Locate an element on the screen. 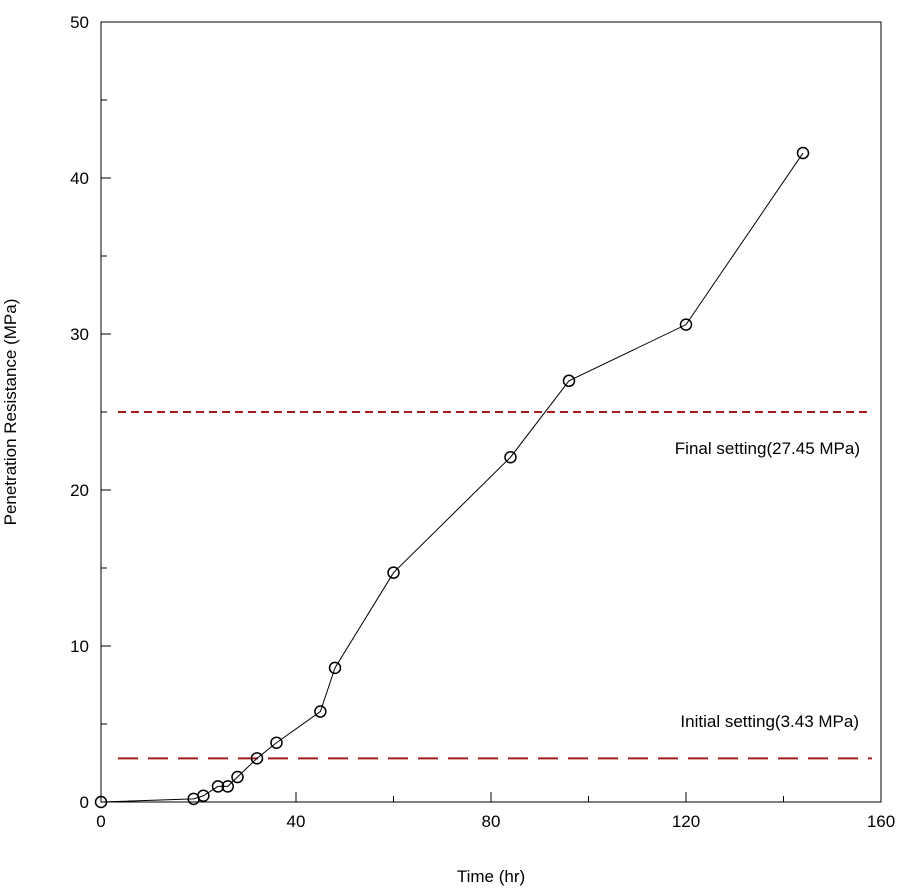  y-tick-label: 0 is located at coordinates (84, 802).